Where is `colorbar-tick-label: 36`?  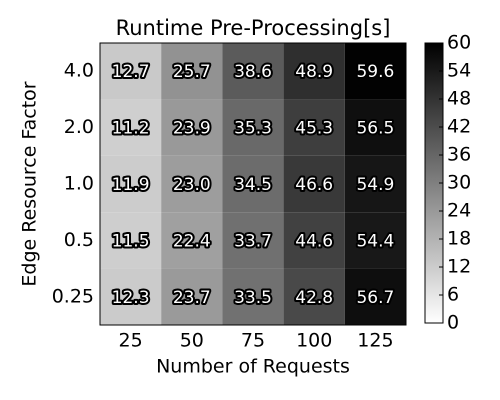 colorbar-tick-label: 36 is located at coordinates (459, 155).